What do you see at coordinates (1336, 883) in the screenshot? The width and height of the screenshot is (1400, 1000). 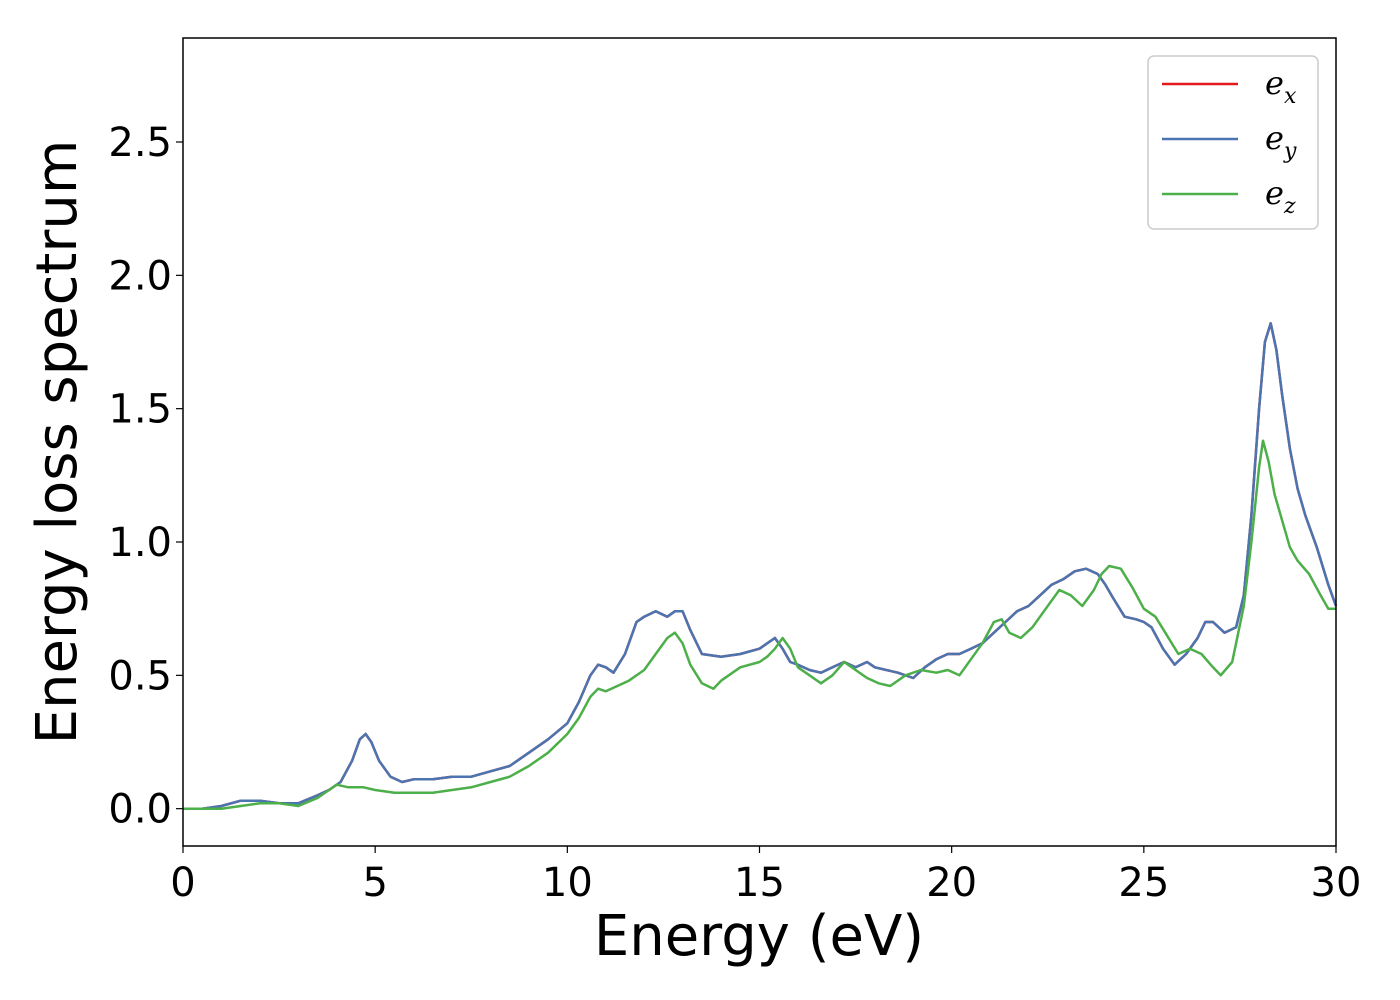 I see `x-tick-label: 30` at bounding box center [1336, 883].